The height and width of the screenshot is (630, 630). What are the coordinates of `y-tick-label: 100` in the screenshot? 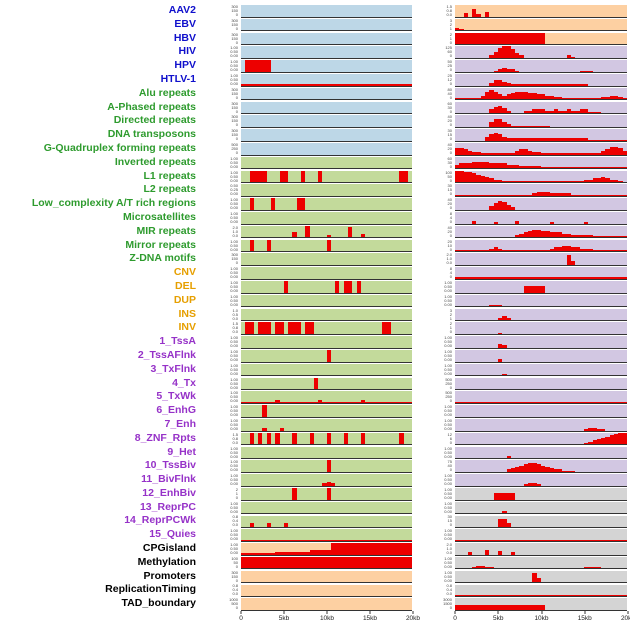 It's located at (448, 172).